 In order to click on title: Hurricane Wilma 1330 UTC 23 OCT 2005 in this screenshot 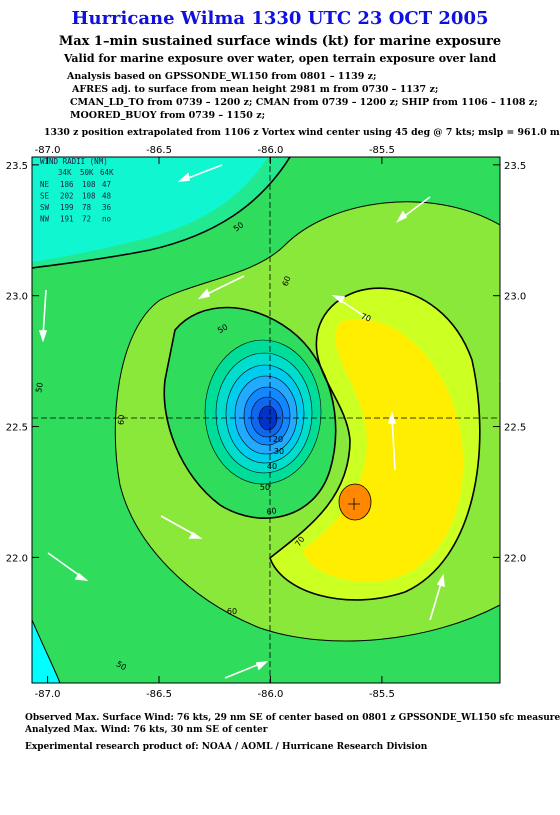, I will do `click(279, 18)`.